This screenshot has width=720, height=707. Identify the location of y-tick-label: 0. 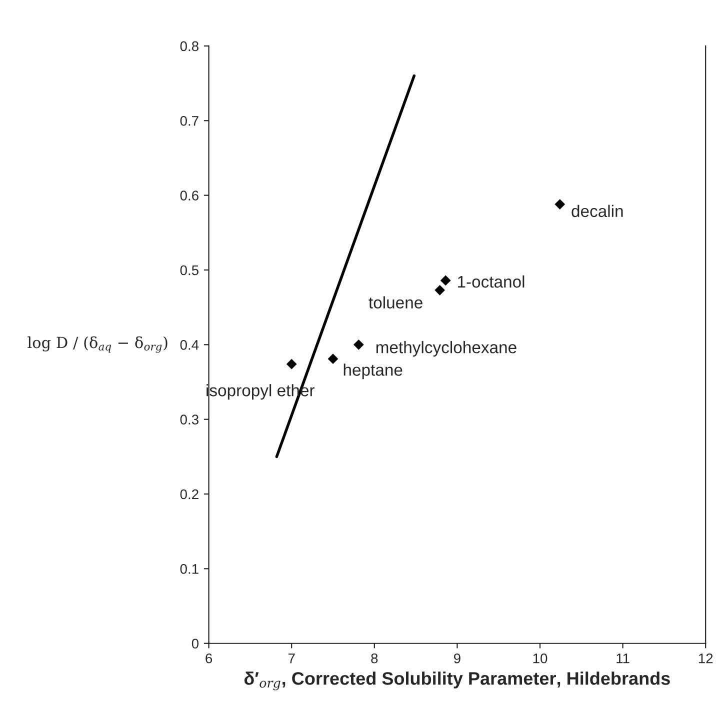
(195, 643).